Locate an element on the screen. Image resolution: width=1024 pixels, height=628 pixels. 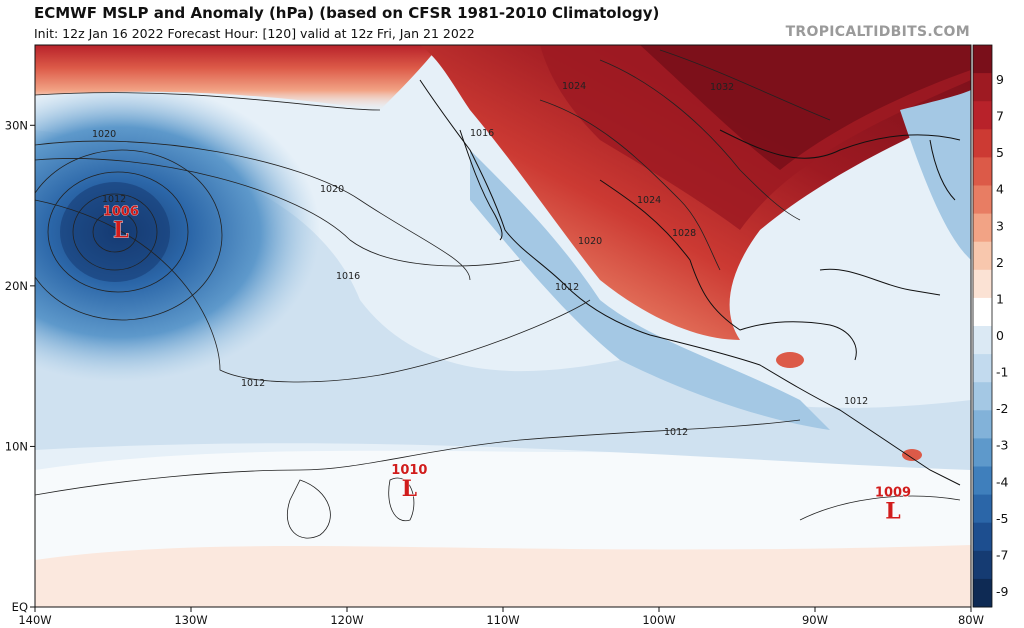
low-pressure-value: 1010 is located at coordinates (409, 470).